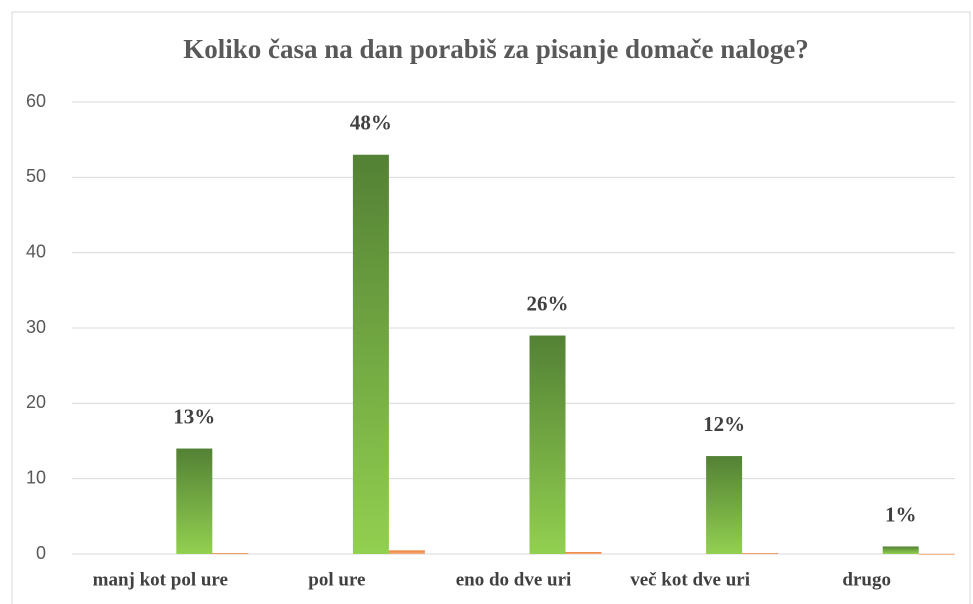  What do you see at coordinates (690, 579) in the screenshot?
I see `x-tick-label: več kot dve uri` at bounding box center [690, 579].